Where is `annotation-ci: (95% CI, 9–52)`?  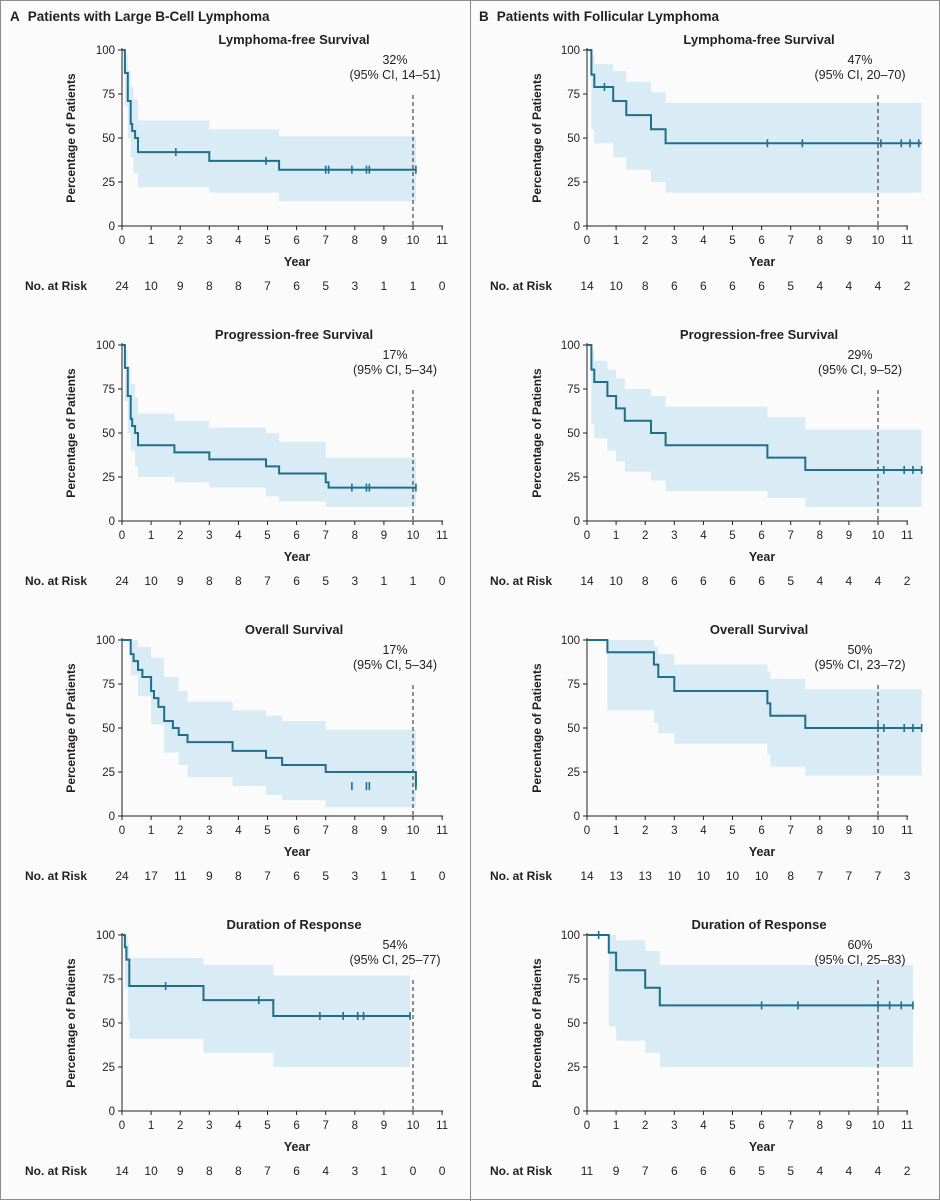
annotation-ci: (95% CI, 9–52) is located at coordinates (860, 370).